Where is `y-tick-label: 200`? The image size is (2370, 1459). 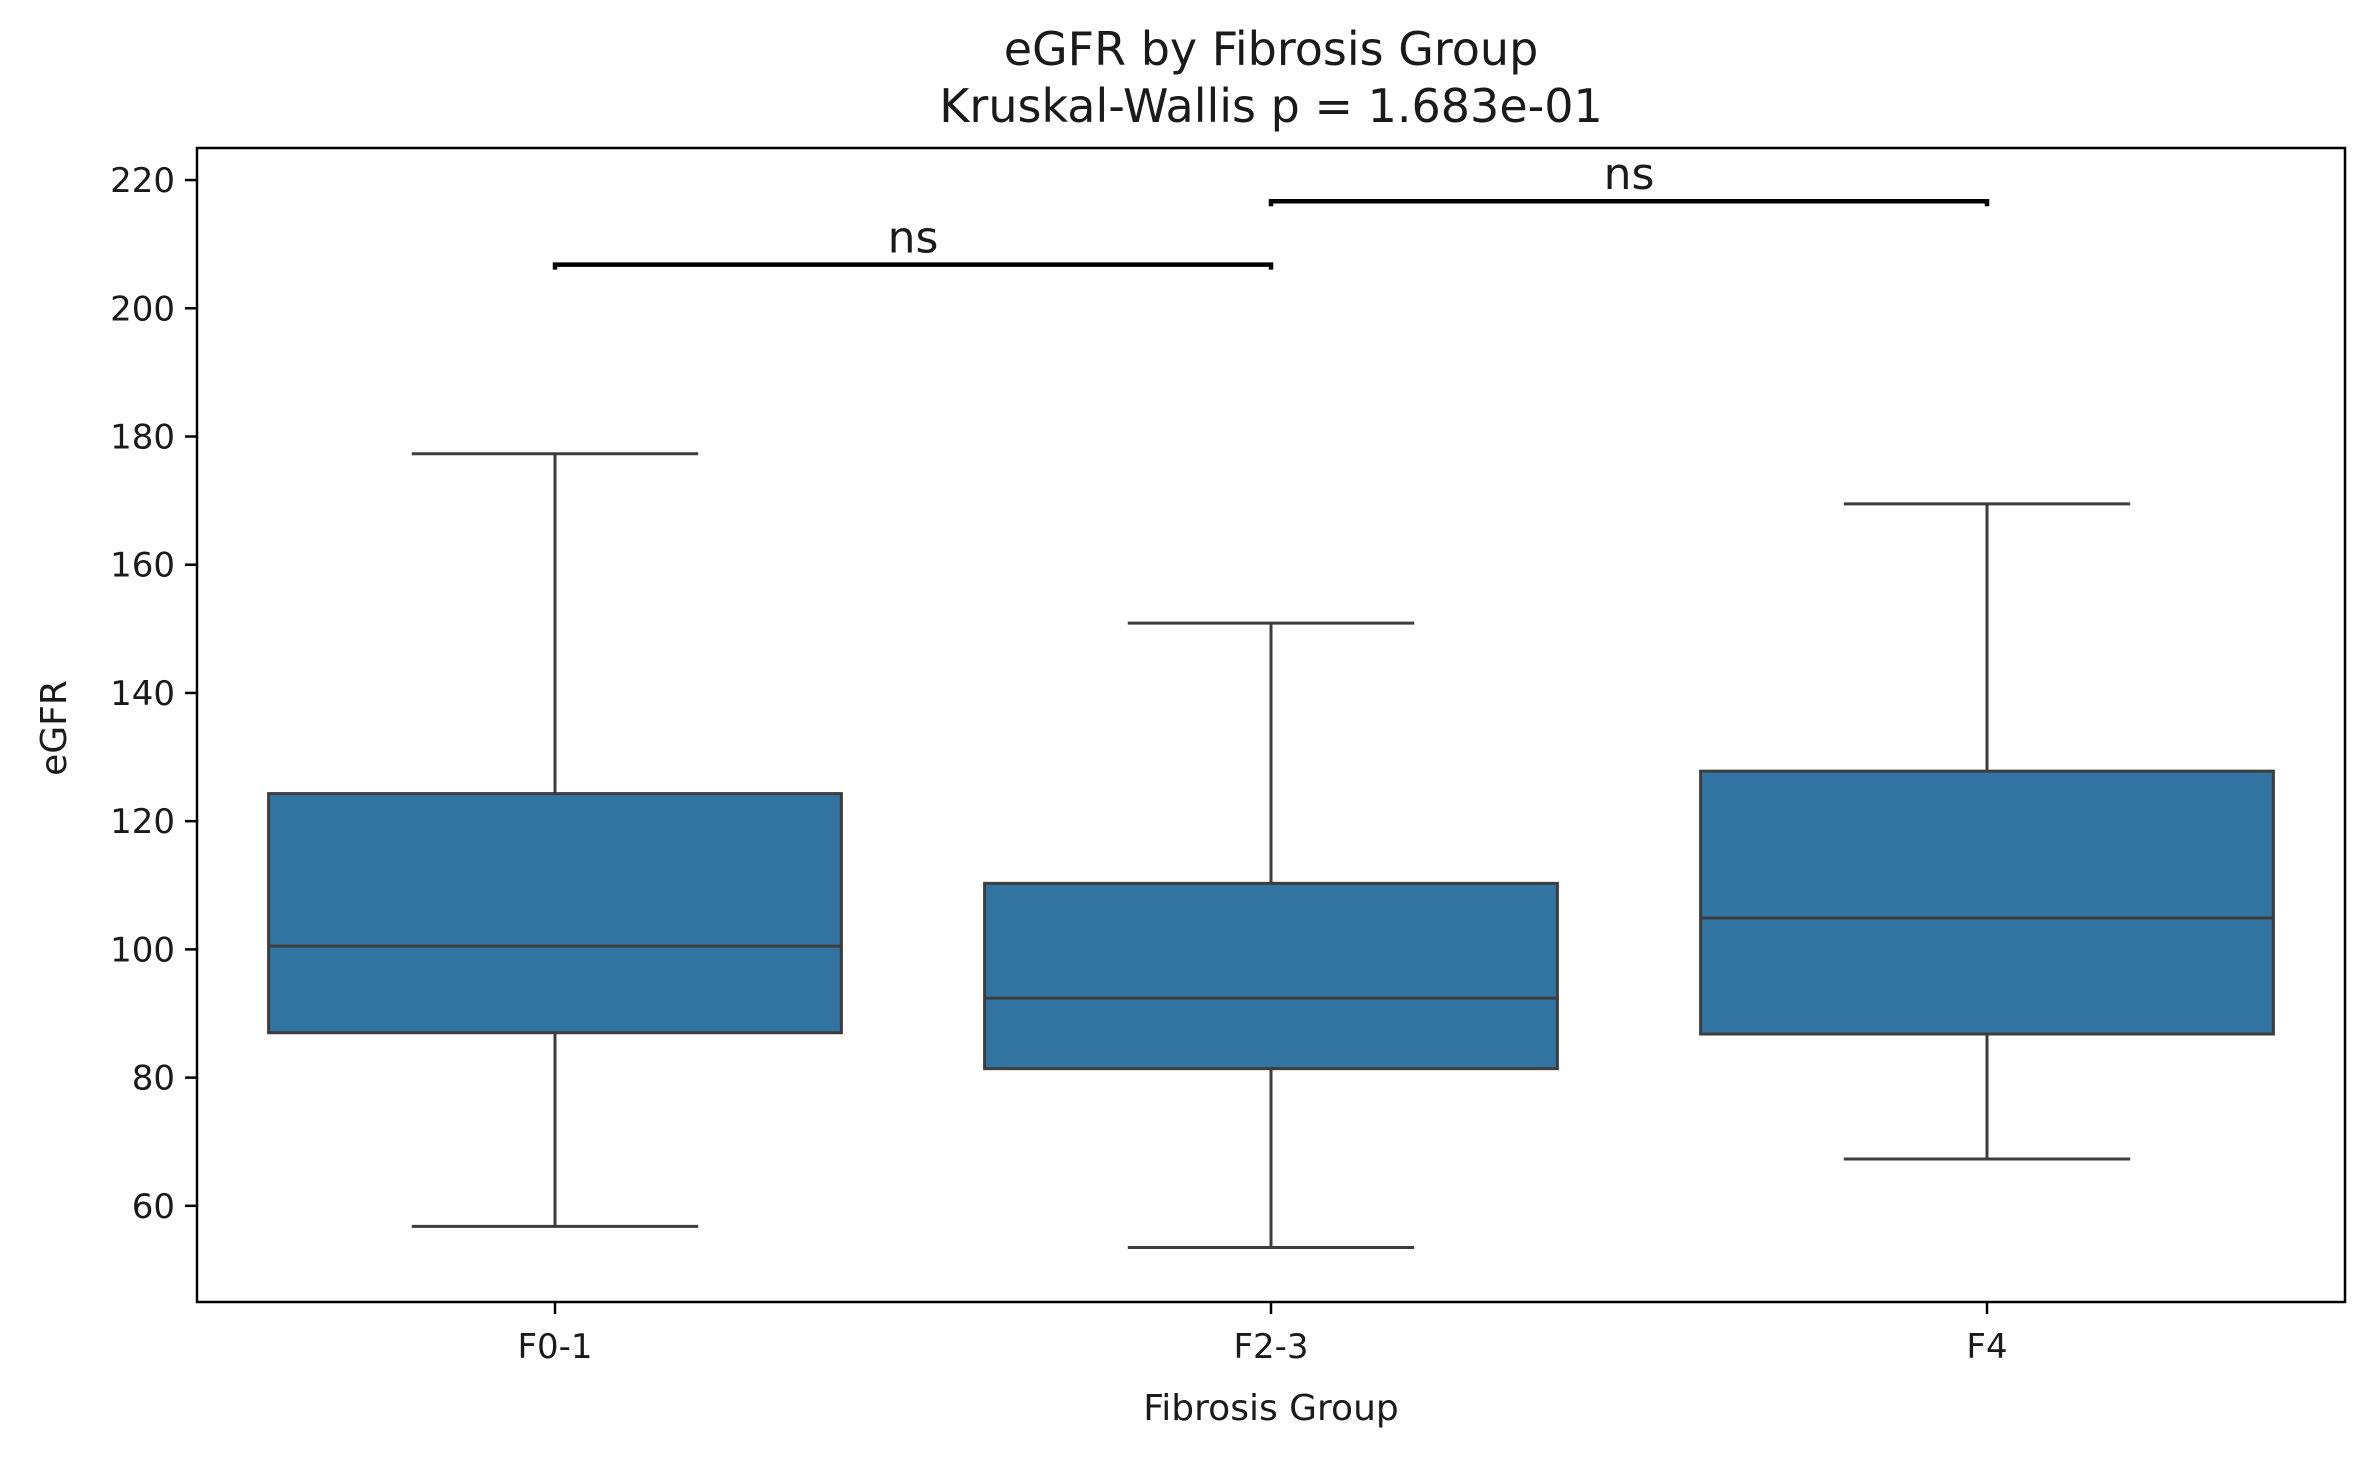 y-tick-label: 200 is located at coordinates (142, 309).